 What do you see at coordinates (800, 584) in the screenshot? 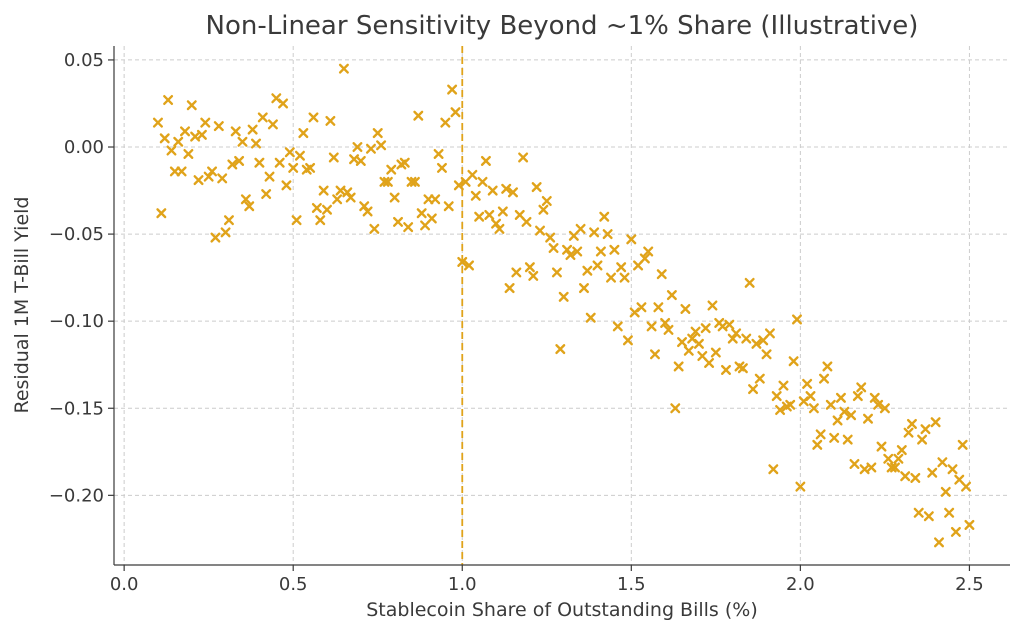
I see `x-tick-label: 2.0` at bounding box center [800, 584].